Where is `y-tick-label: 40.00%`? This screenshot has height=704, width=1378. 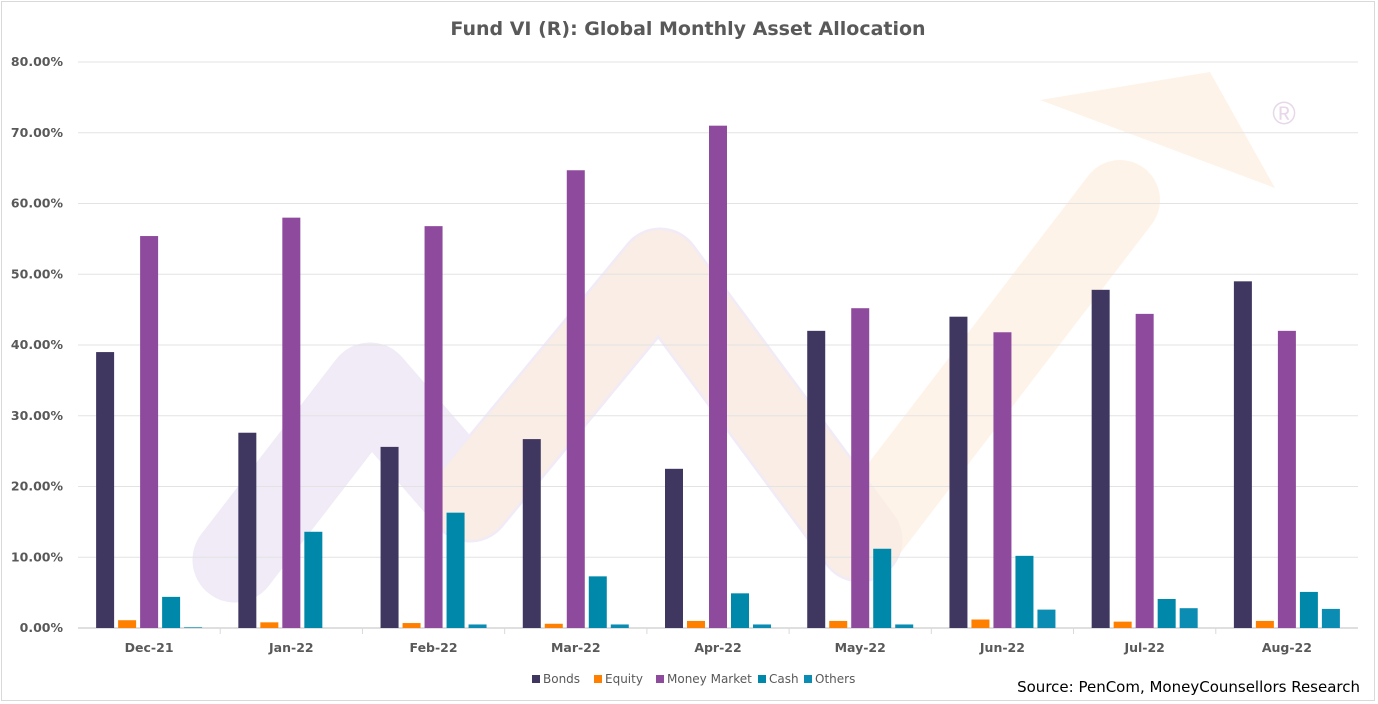 y-tick-label: 40.00% is located at coordinates (37, 344).